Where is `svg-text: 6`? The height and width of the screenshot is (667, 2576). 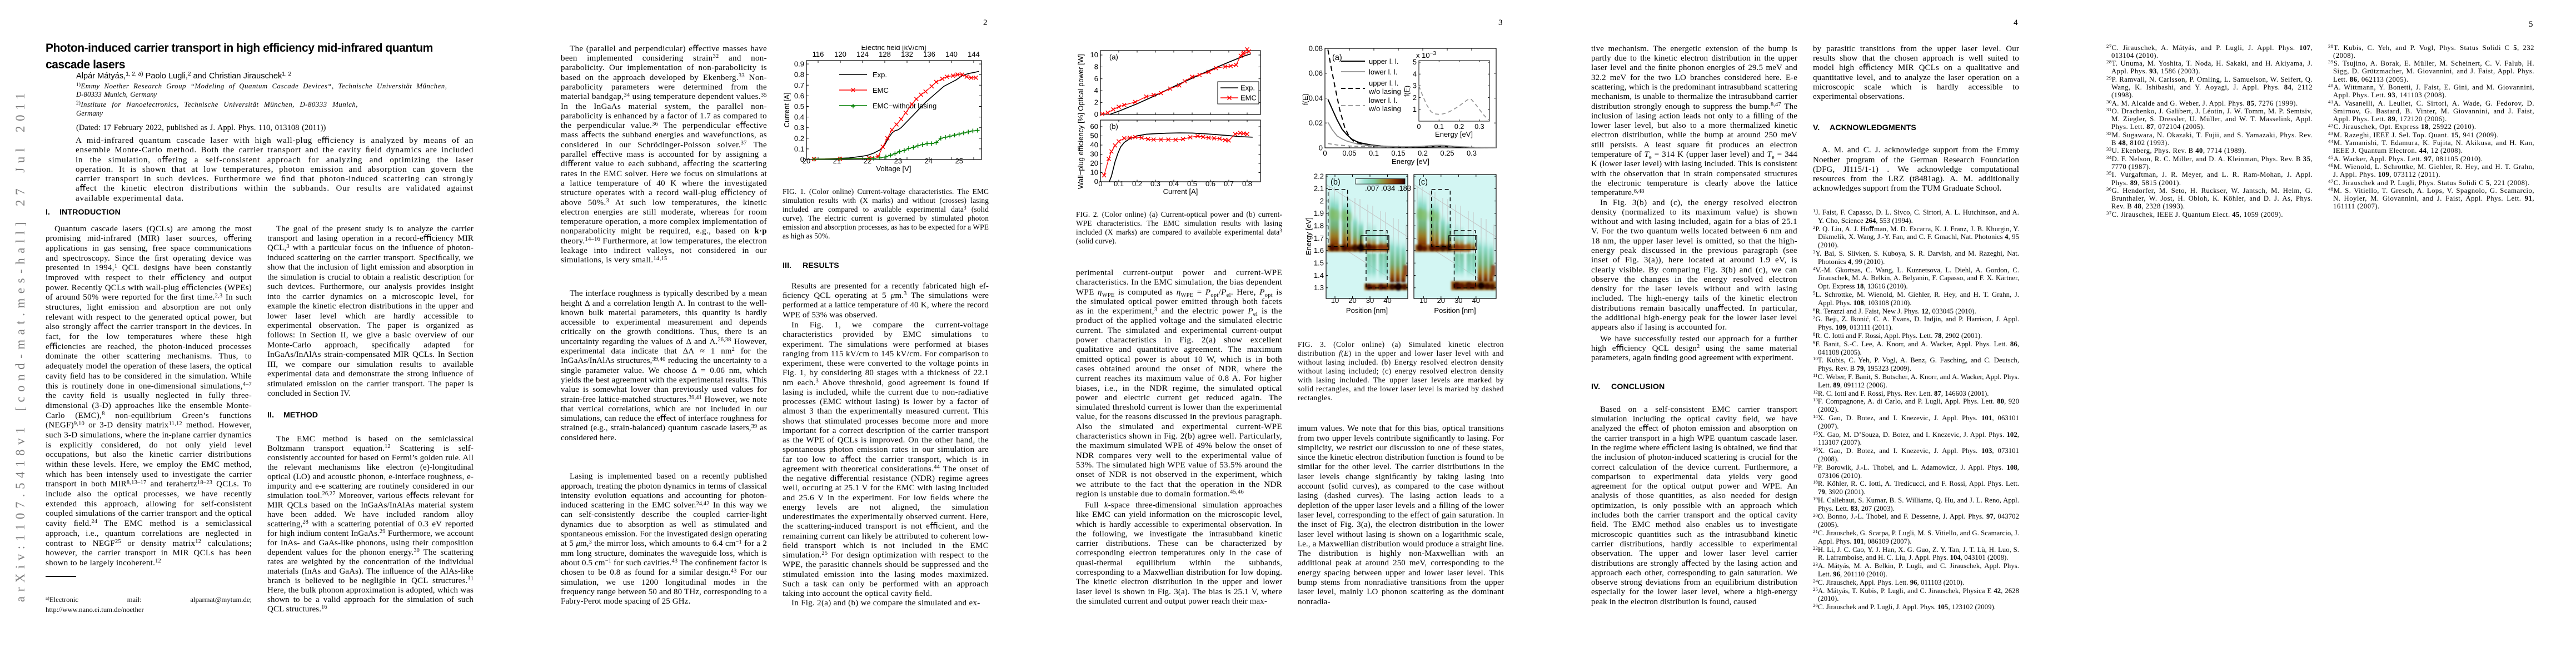
svg-text: 6 is located at coordinates (1096, 78).